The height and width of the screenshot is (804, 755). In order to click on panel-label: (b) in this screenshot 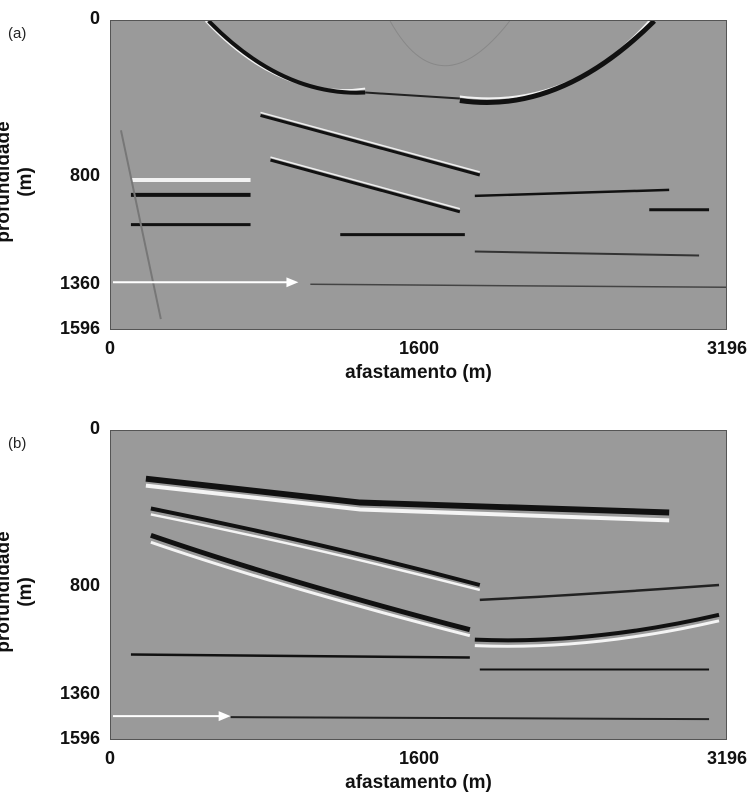, I will do `click(17, 443)`.